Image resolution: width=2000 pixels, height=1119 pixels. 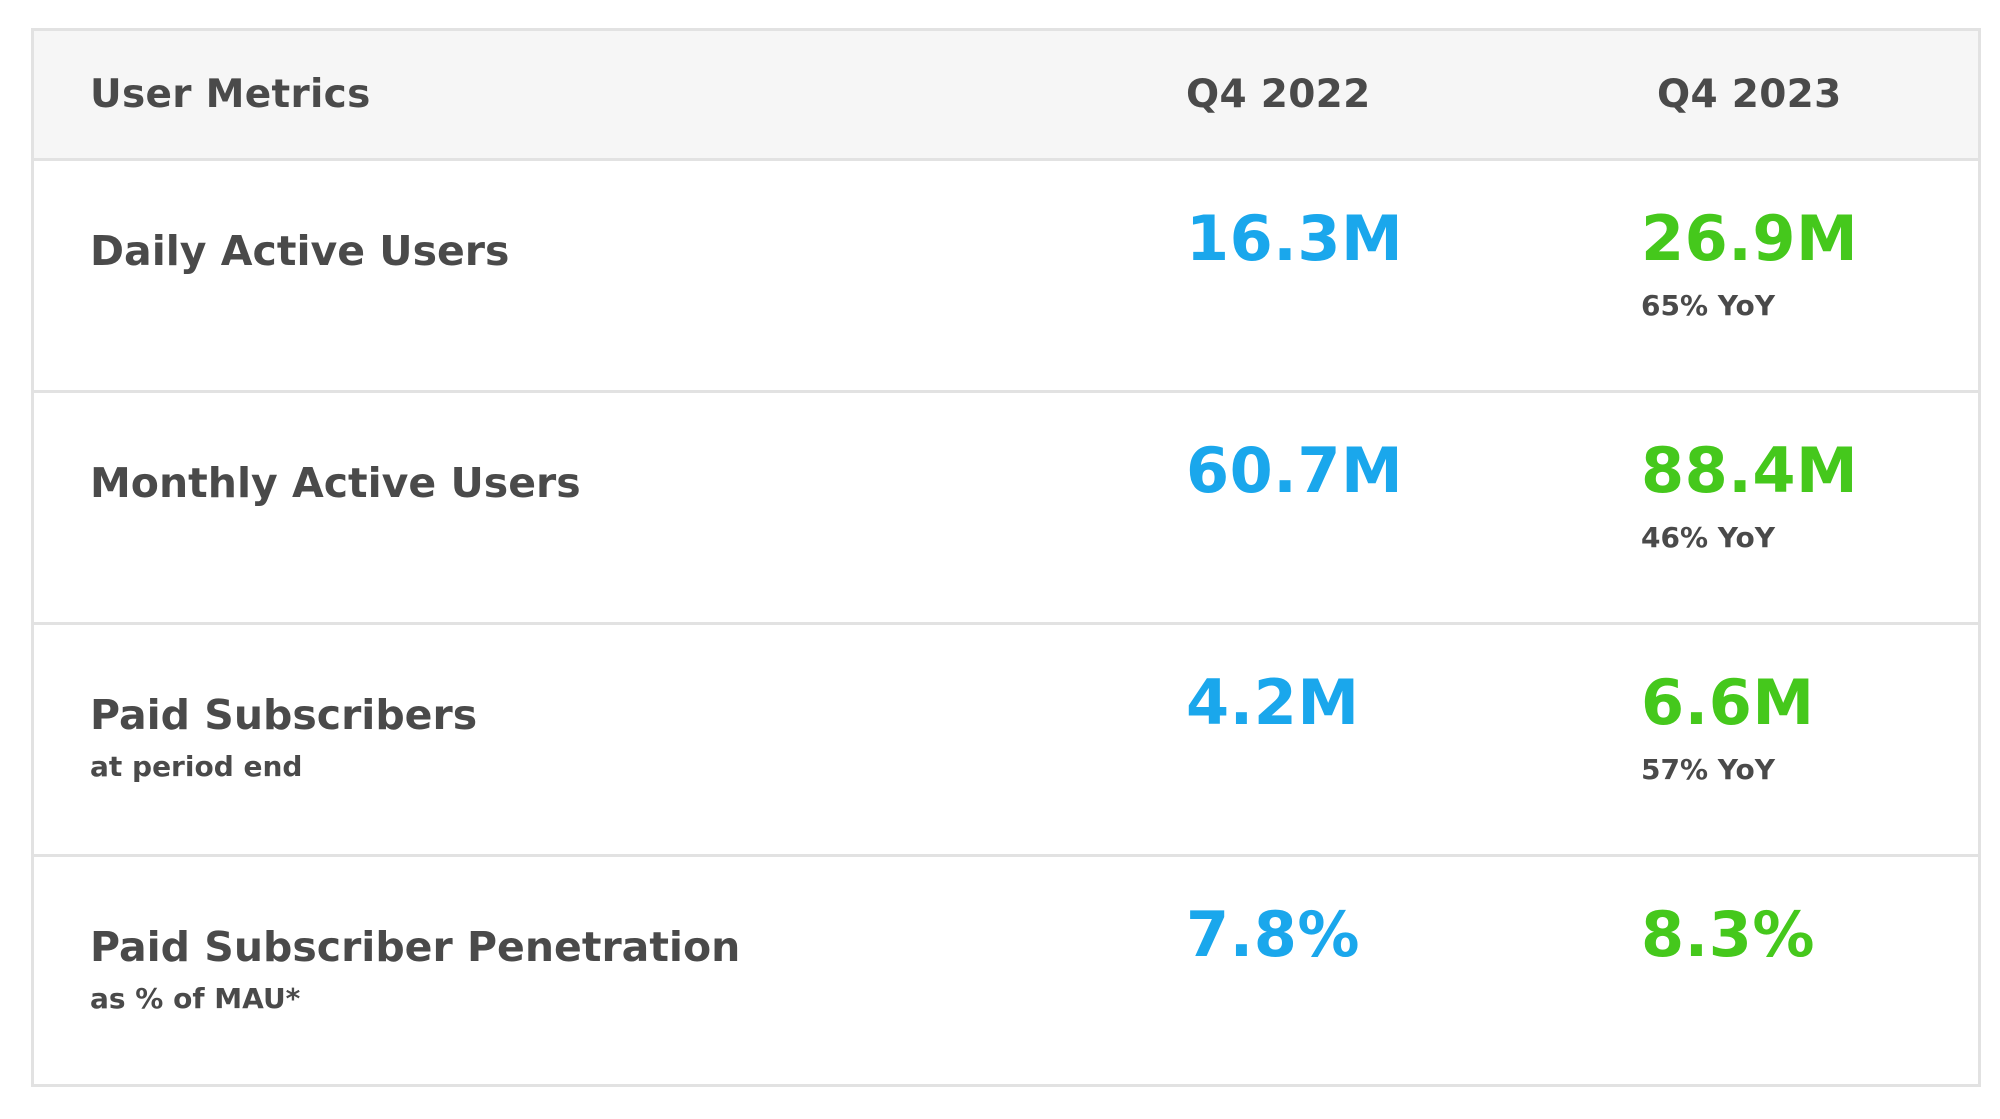 I want to click on q4-2022-value: 60.7M, so click(x=1295, y=470).